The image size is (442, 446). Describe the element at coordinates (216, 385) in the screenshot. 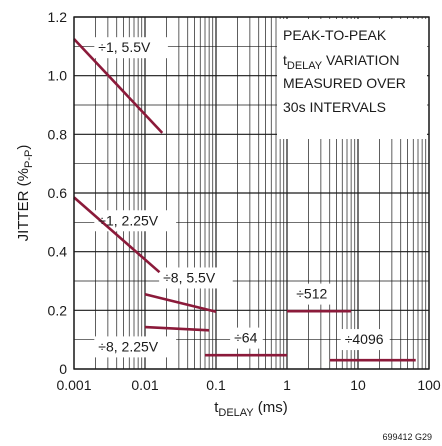

I see `x-tick-label: 0.1` at that location.